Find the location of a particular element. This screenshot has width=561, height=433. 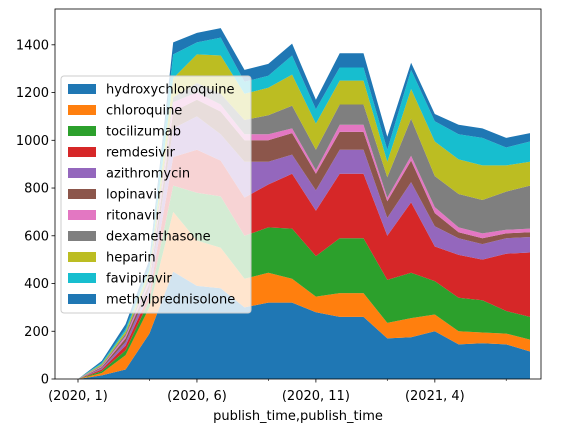

legend-swatch-heparin is located at coordinates (82, 257).